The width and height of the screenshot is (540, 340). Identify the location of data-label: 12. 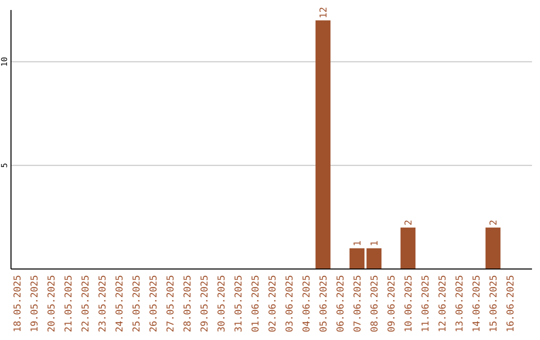
(324, 12).